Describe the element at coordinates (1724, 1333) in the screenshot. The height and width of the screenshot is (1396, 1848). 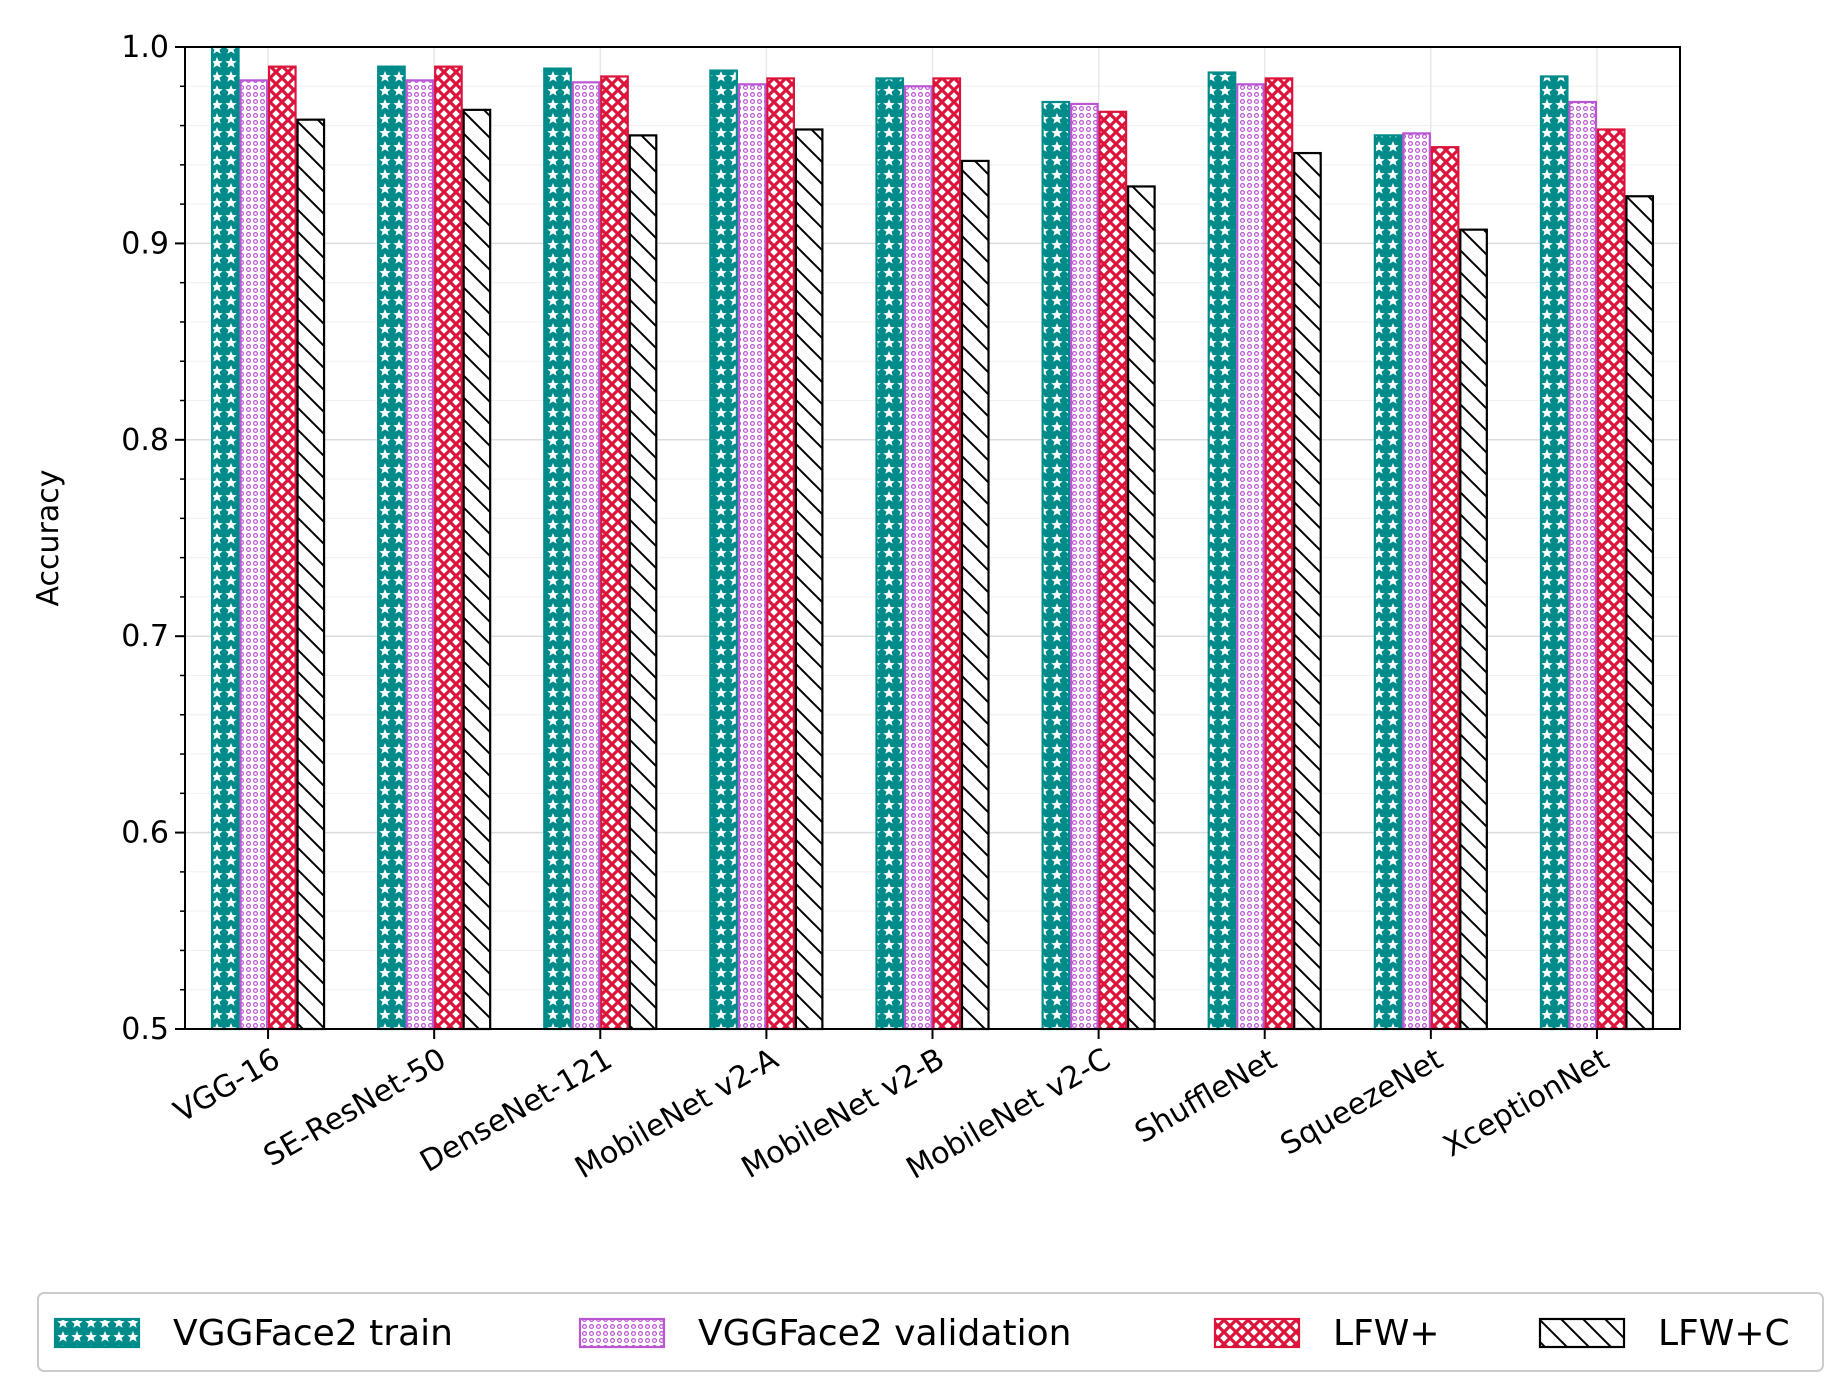
I see `legend-label: LFW+C` at that location.